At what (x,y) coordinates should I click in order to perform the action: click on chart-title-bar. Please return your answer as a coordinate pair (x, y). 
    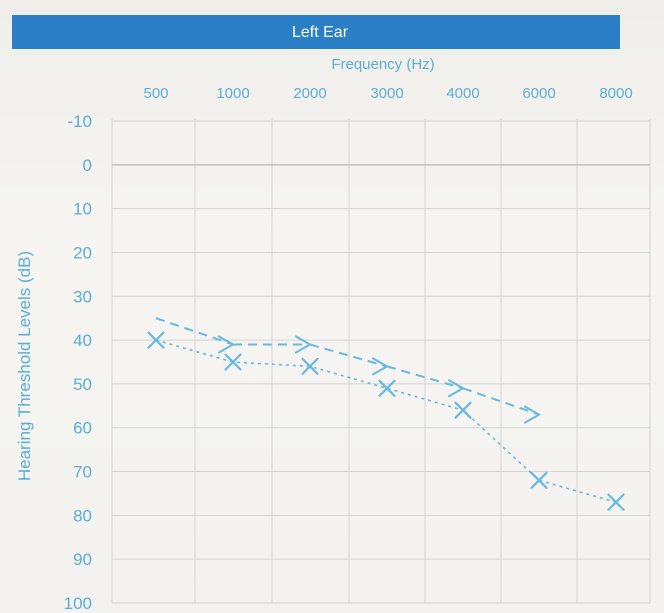
    Looking at the image, I should click on (316, 32).